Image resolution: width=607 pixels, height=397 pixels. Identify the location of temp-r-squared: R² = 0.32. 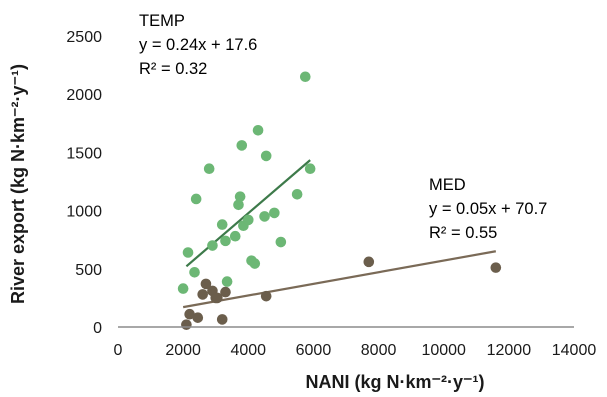
(173, 69).